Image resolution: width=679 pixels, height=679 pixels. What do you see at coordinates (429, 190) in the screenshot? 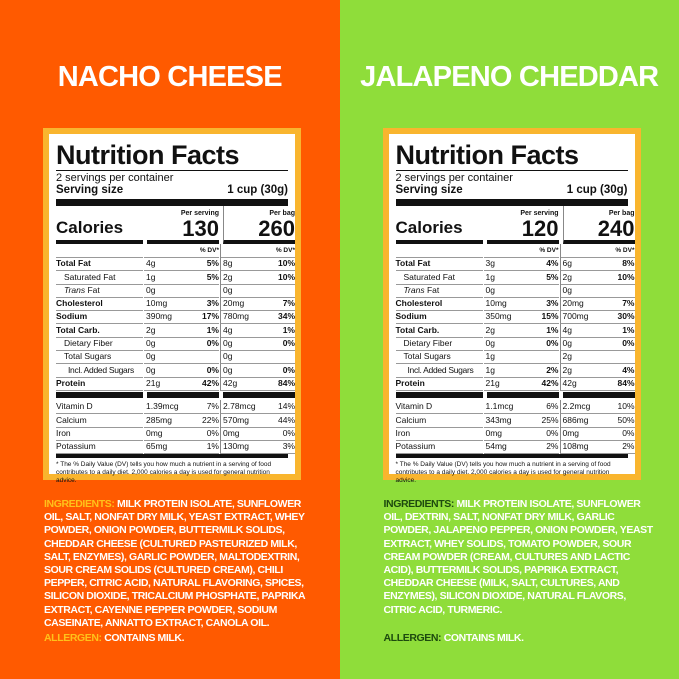
I see `serving-size-label: Serving size` at bounding box center [429, 190].